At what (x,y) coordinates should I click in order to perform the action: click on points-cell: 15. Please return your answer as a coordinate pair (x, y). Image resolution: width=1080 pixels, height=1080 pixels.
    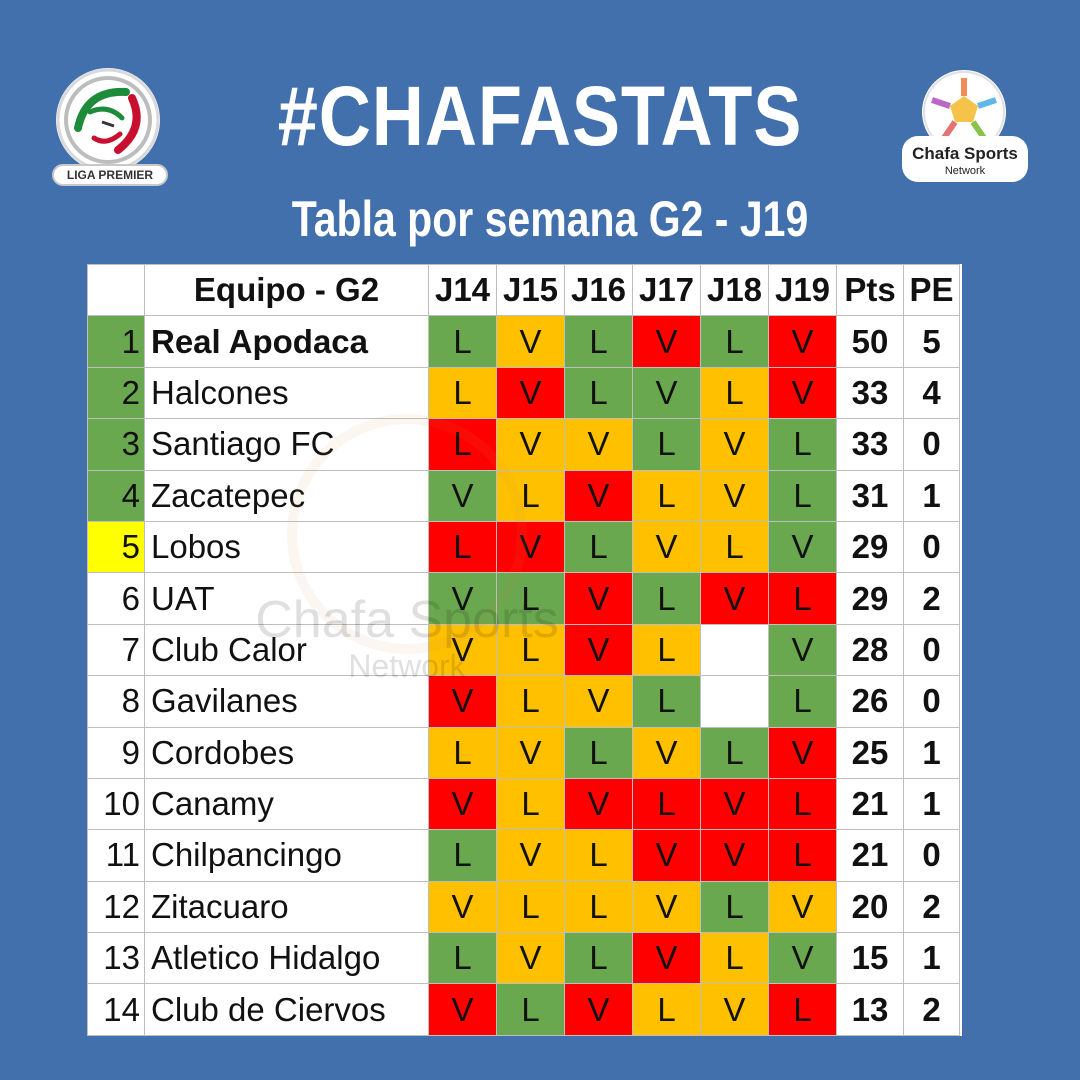
    Looking at the image, I should click on (870, 958).